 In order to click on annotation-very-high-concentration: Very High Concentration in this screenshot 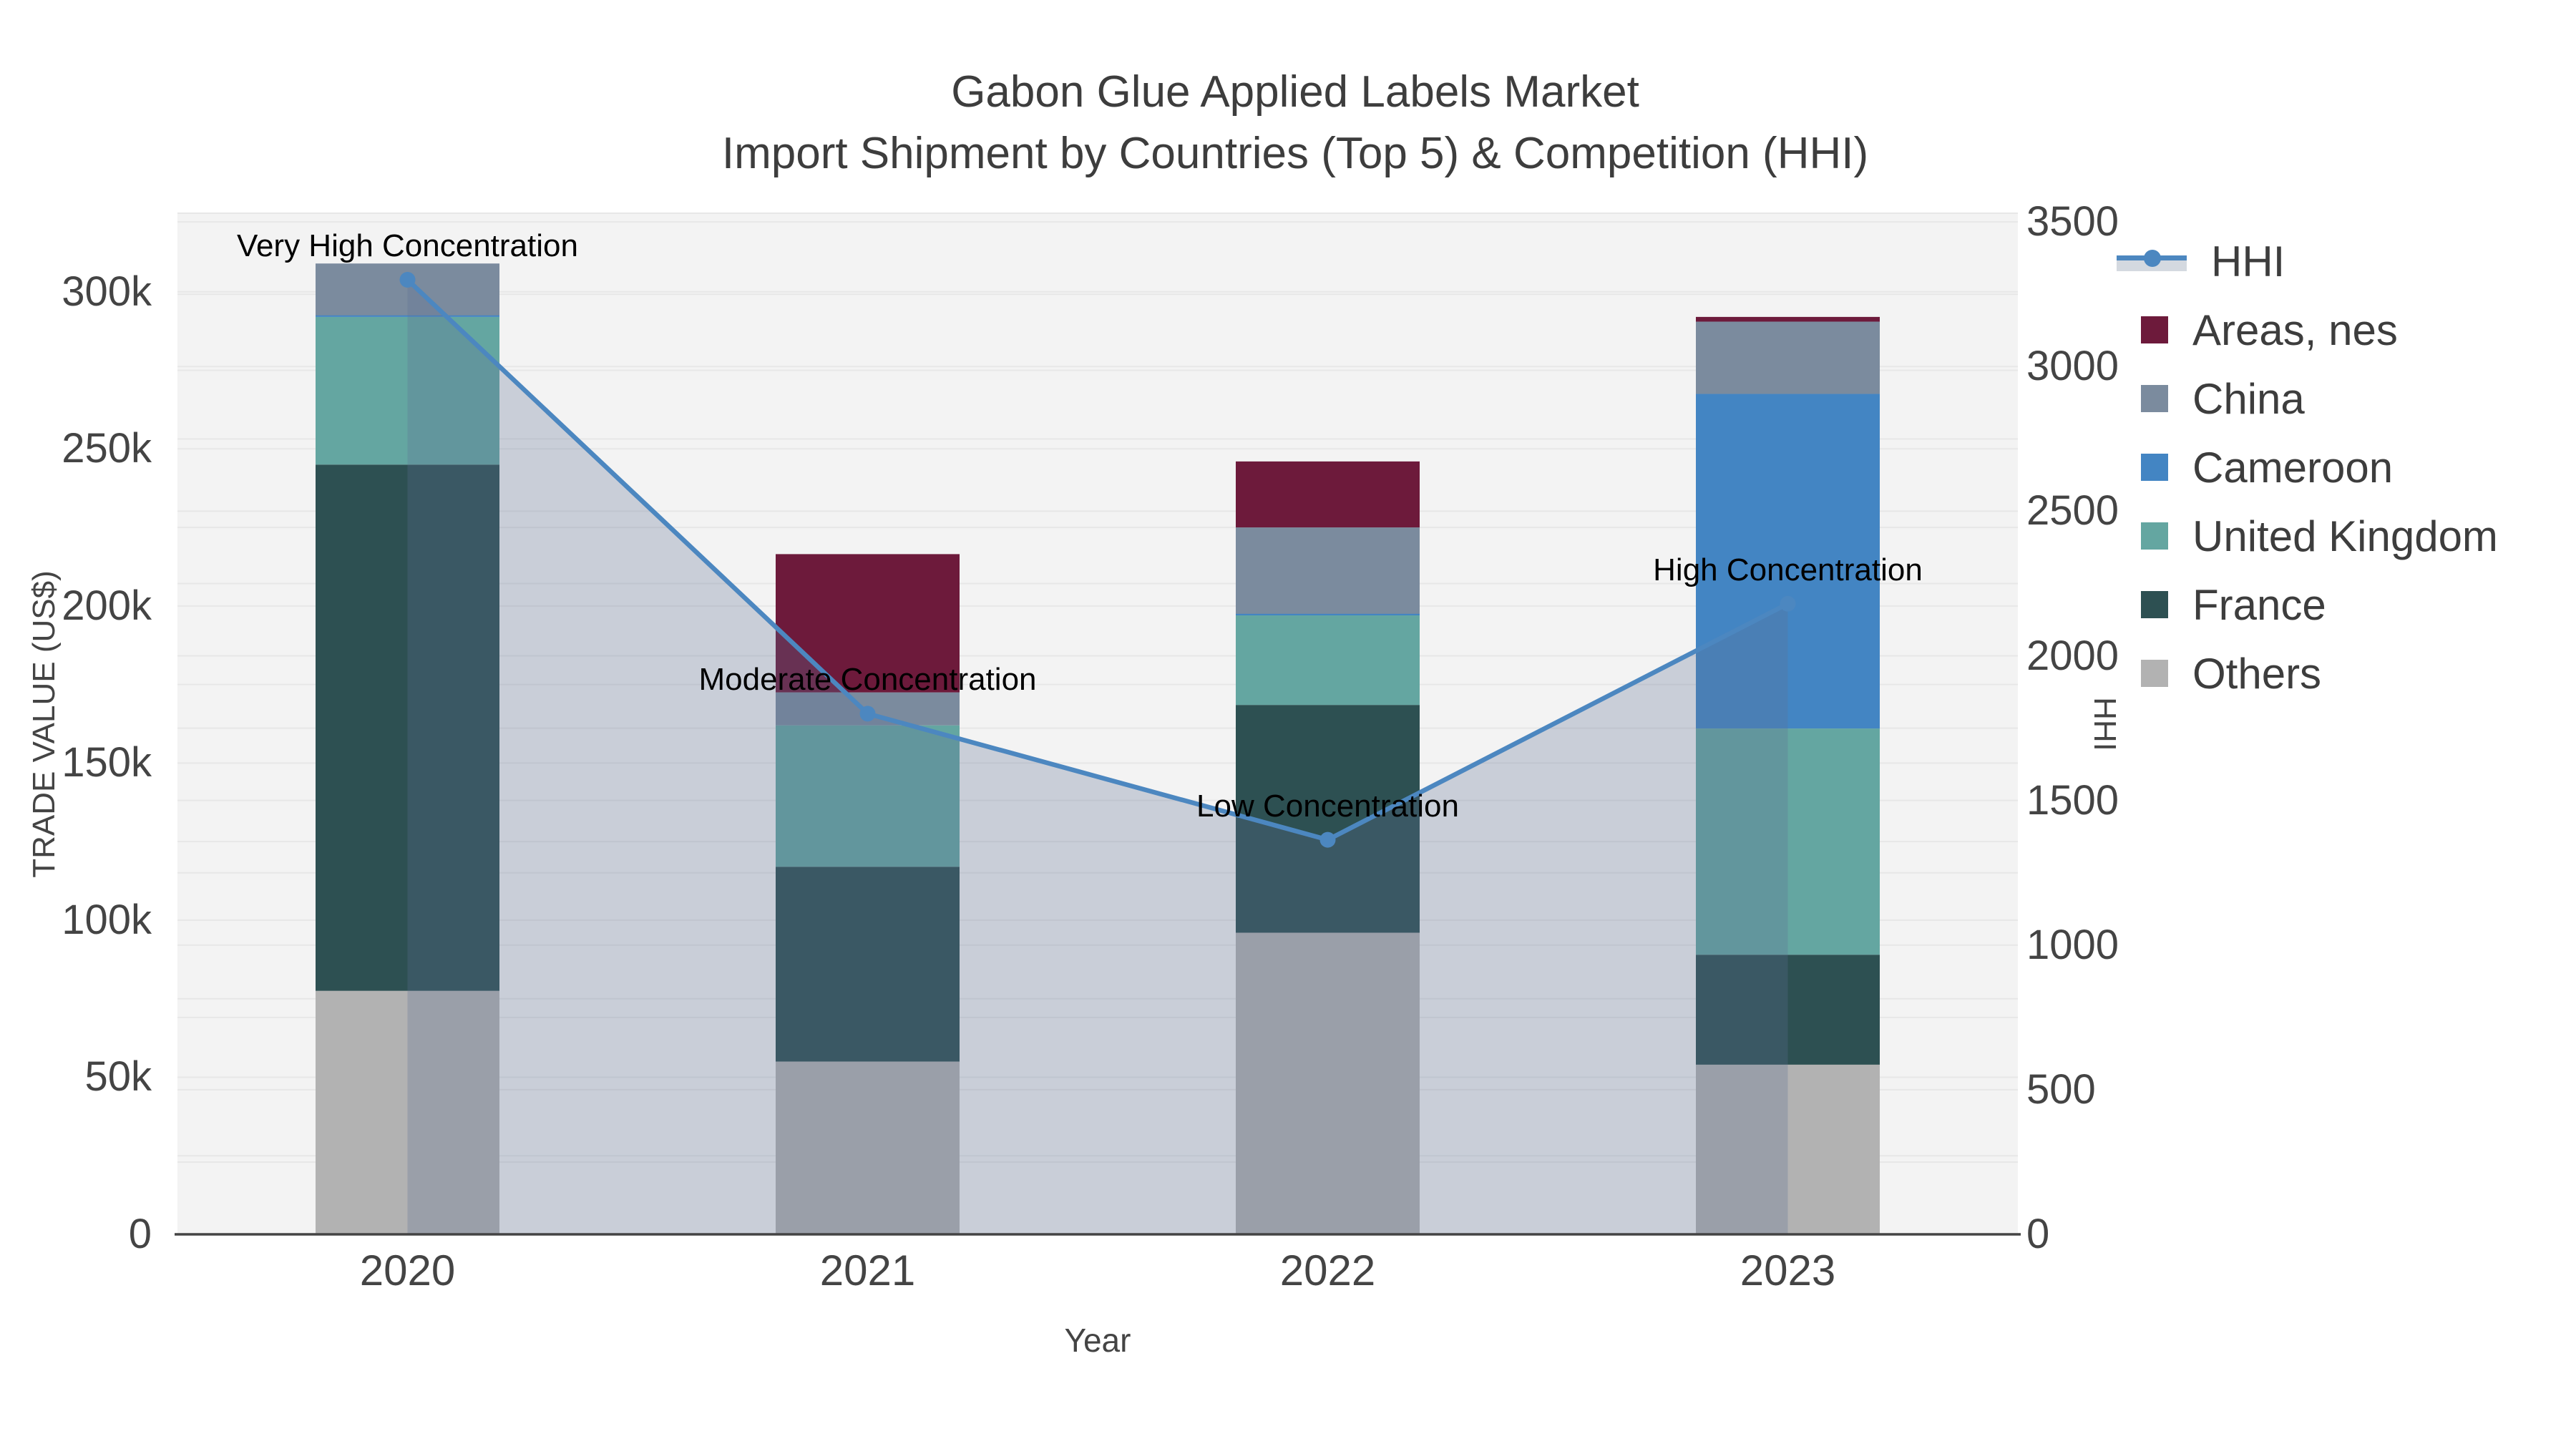, I will do `click(407, 245)`.